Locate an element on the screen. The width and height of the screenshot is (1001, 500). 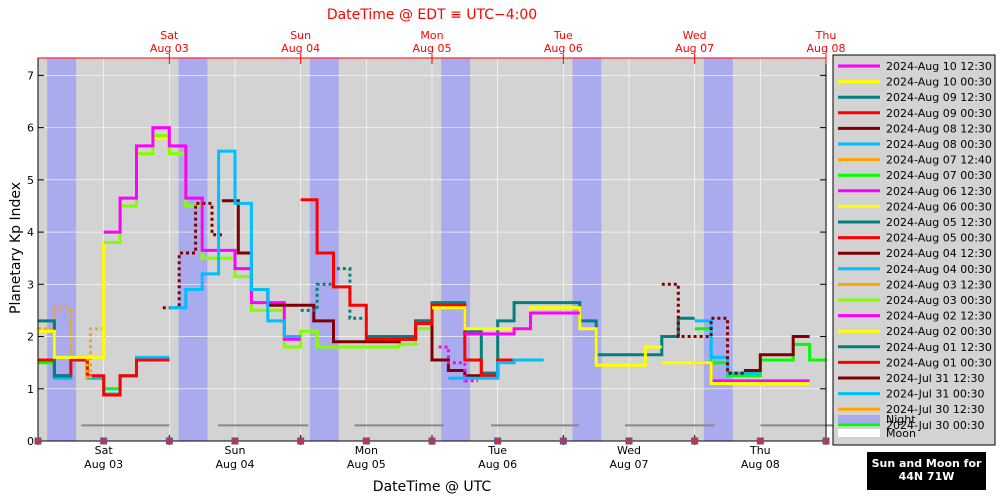
legend-box is located at coordinates (914, 250).